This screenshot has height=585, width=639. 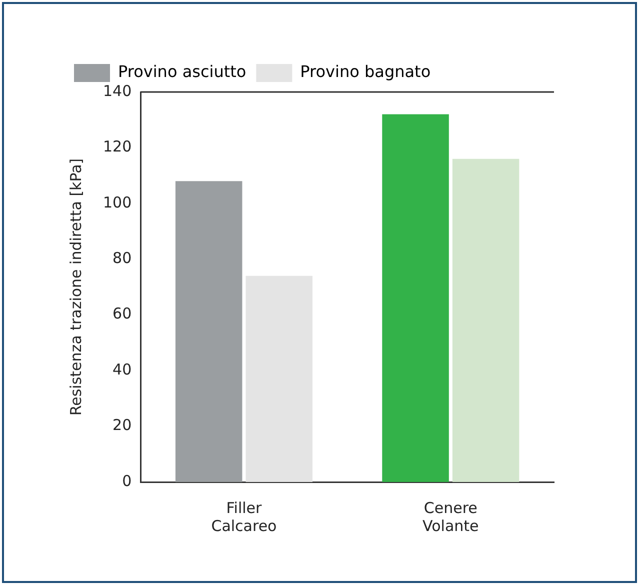 I want to click on y-tick-label: 20, so click(x=122, y=425).